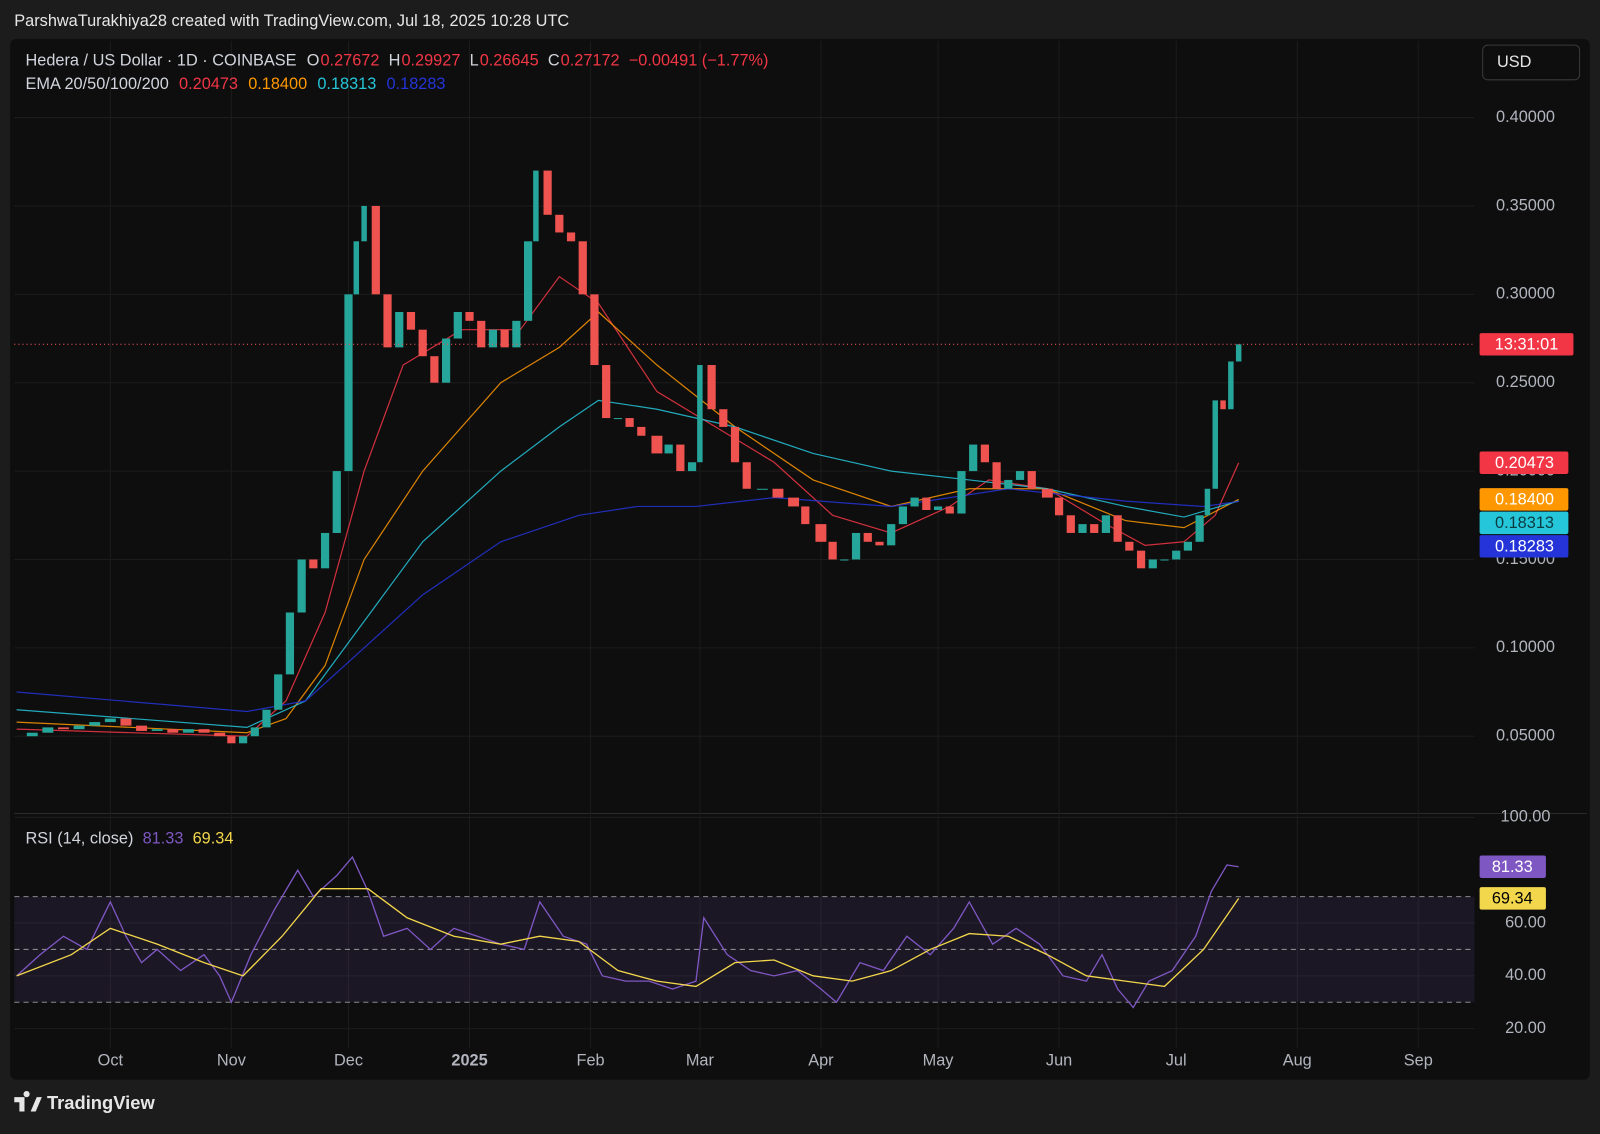  What do you see at coordinates (1525, 736) in the screenshot?
I see `y-tick-label: 0.05000` at bounding box center [1525, 736].